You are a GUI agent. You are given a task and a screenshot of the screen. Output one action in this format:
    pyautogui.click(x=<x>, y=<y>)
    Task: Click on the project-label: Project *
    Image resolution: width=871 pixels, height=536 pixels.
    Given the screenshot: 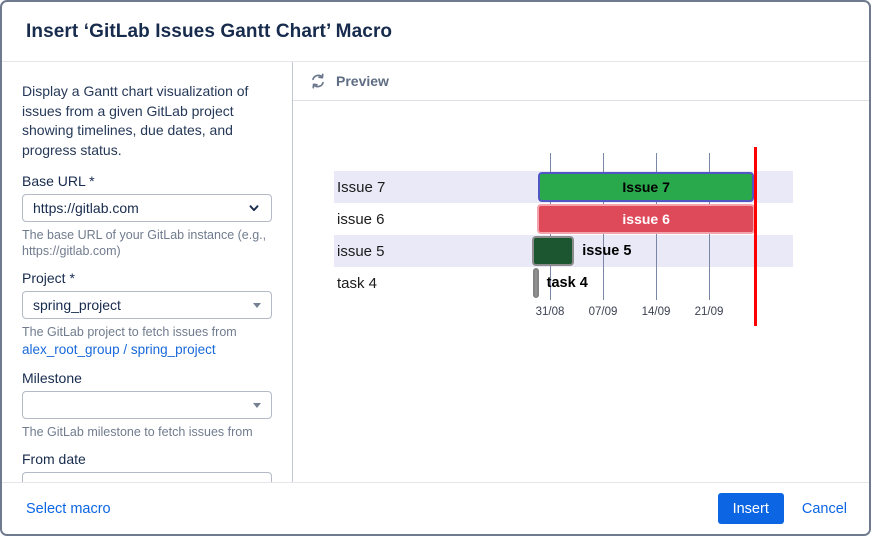 What is the action you would take?
    pyautogui.click(x=48, y=278)
    